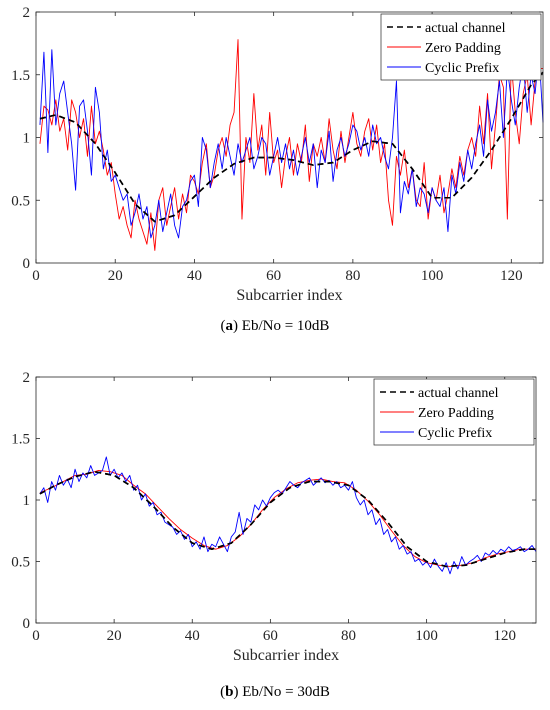  Describe the element at coordinates (27, 264) in the screenshot. I see `chart-0-y-tick-label-0: 0` at that location.